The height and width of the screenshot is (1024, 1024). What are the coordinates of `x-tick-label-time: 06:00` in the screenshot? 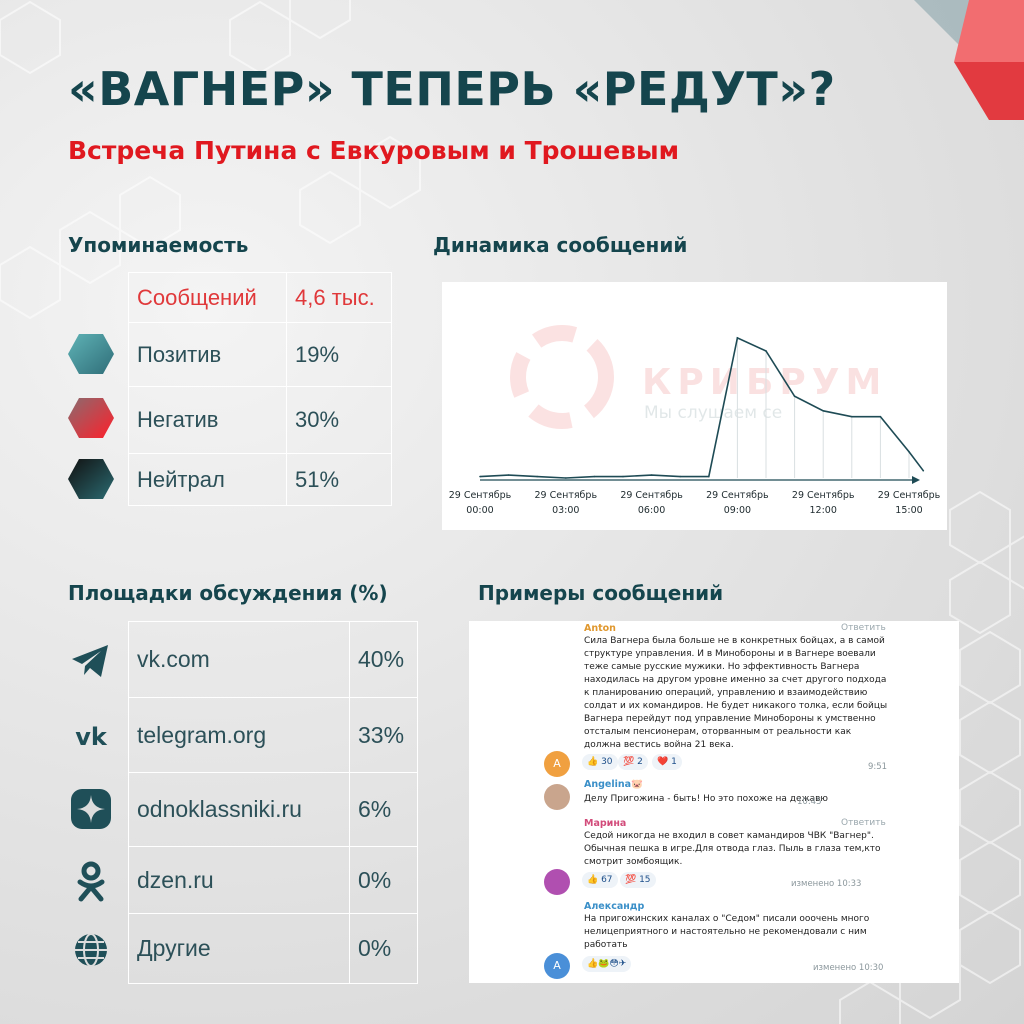 It's located at (651, 510).